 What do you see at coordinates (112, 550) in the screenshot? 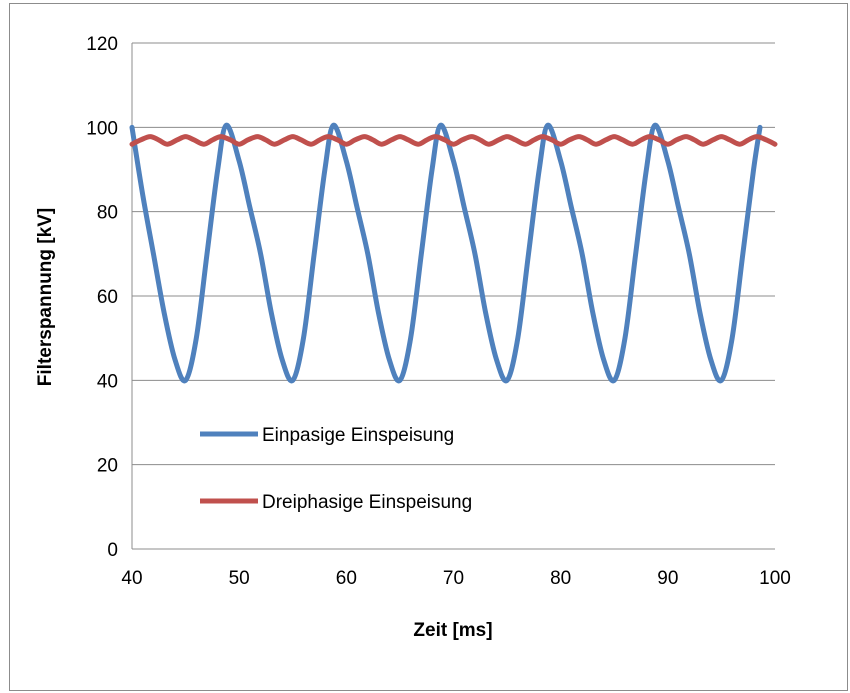
I see `y-tick-label: 0` at bounding box center [112, 550].